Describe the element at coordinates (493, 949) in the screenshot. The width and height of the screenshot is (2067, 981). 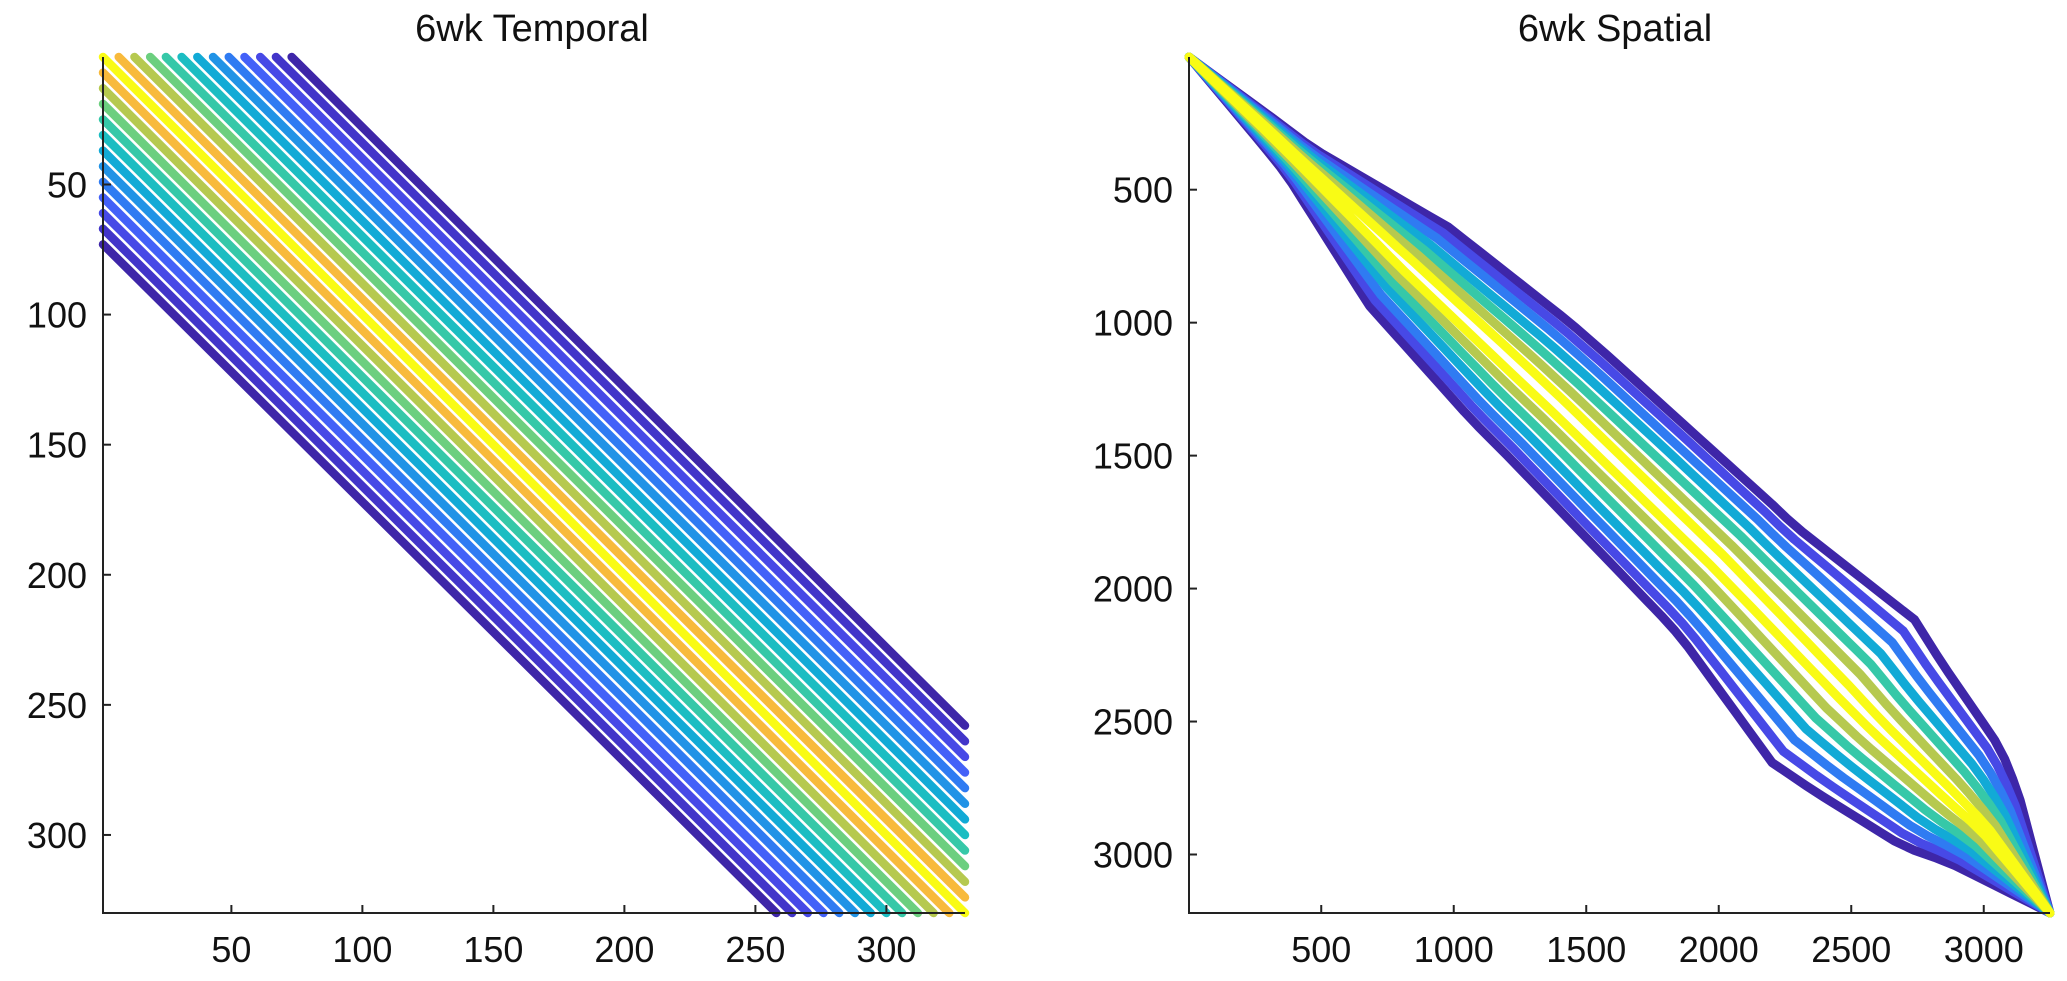
I see `temporal-x-tick-label: 150` at that location.